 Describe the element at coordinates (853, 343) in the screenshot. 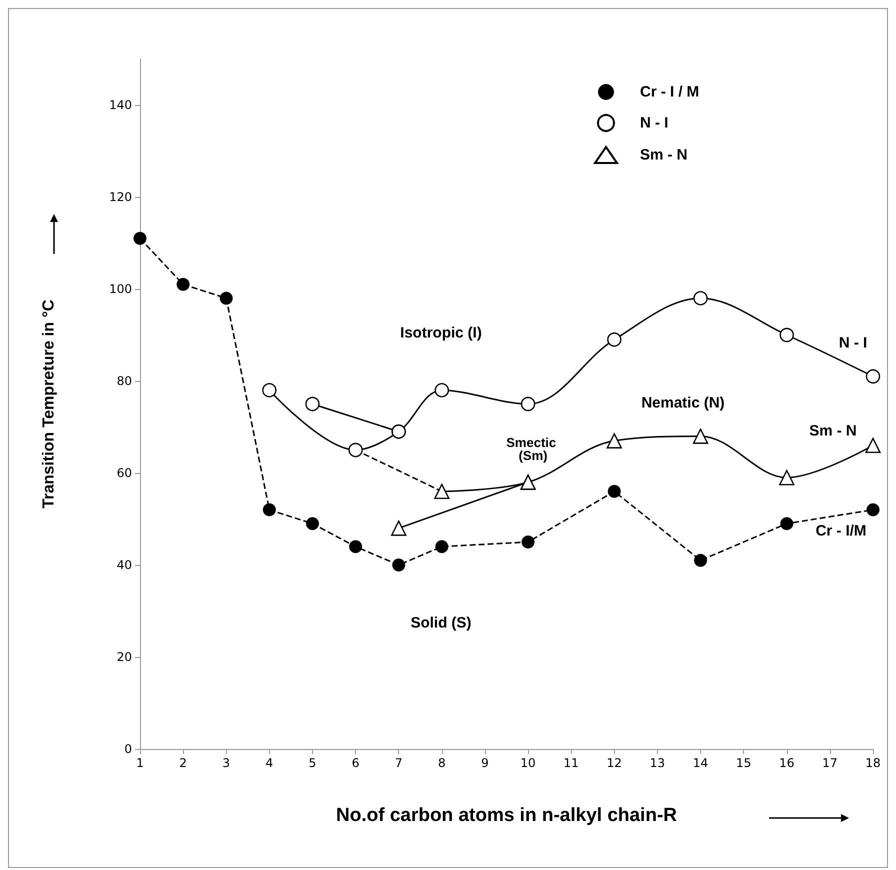

I see `annotation: N - I` at that location.